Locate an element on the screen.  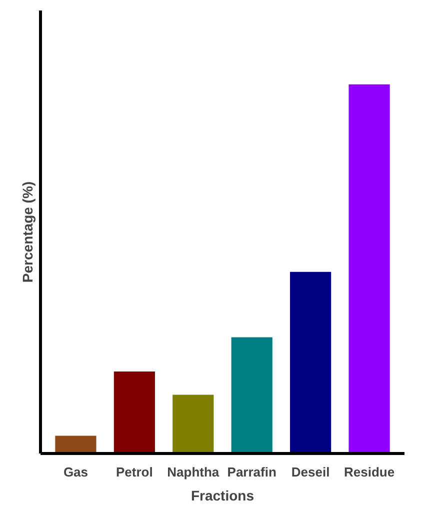
x-tick-label: Deseil is located at coordinates (310, 472).